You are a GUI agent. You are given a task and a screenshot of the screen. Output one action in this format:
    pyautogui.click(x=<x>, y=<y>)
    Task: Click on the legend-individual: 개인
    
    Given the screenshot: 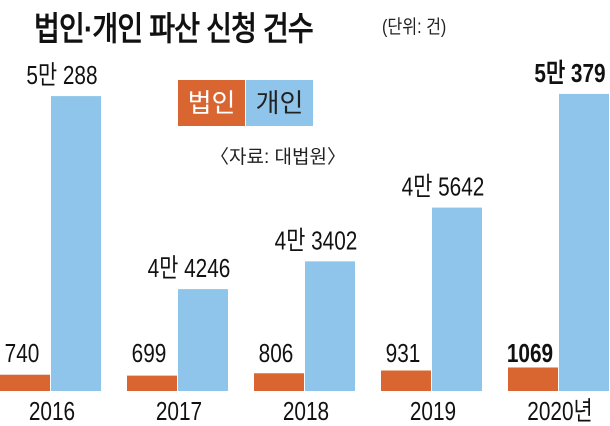 What is the action you would take?
    pyautogui.click(x=279, y=103)
    